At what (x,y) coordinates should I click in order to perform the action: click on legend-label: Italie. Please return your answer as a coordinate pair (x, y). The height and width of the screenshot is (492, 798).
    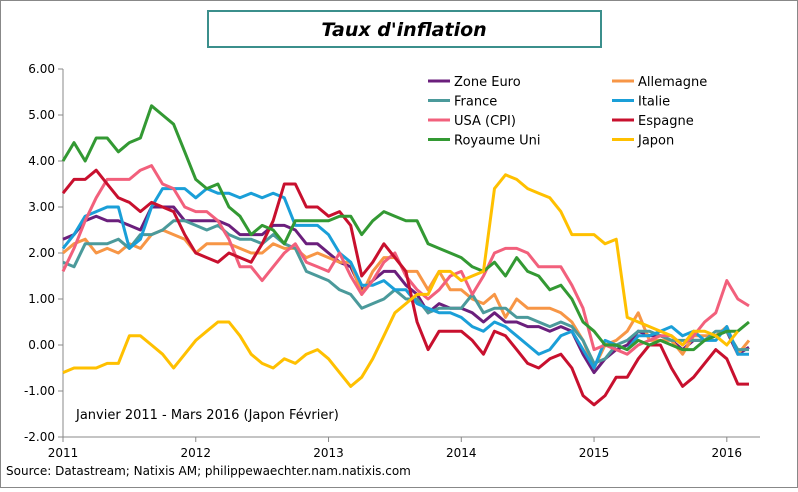
    Looking at the image, I should click on (654, 102).